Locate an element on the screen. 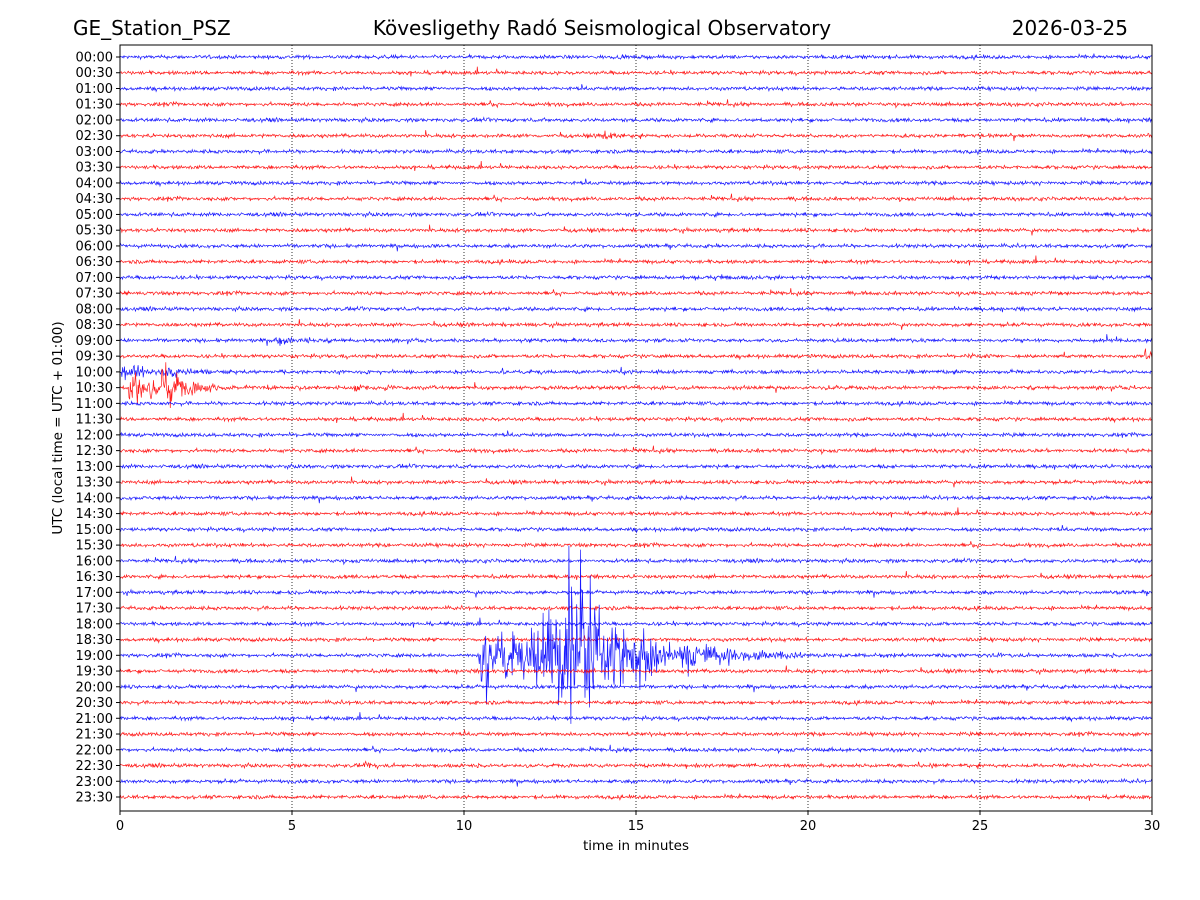 The image size is (1200, 900). y-tick-label: 17:00 is located at coordinates (94, 593).